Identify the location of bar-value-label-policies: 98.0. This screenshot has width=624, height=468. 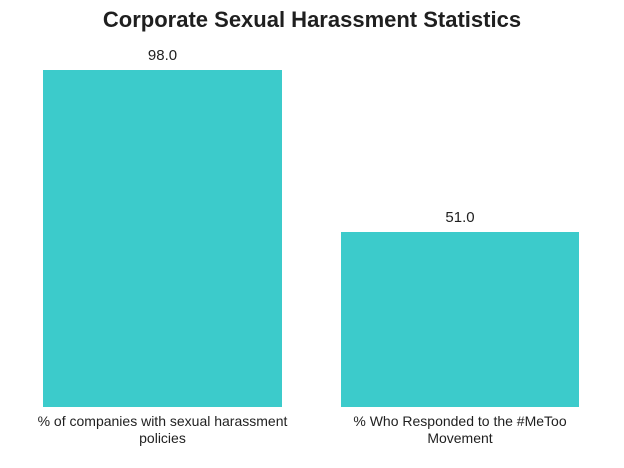
(162, 55).